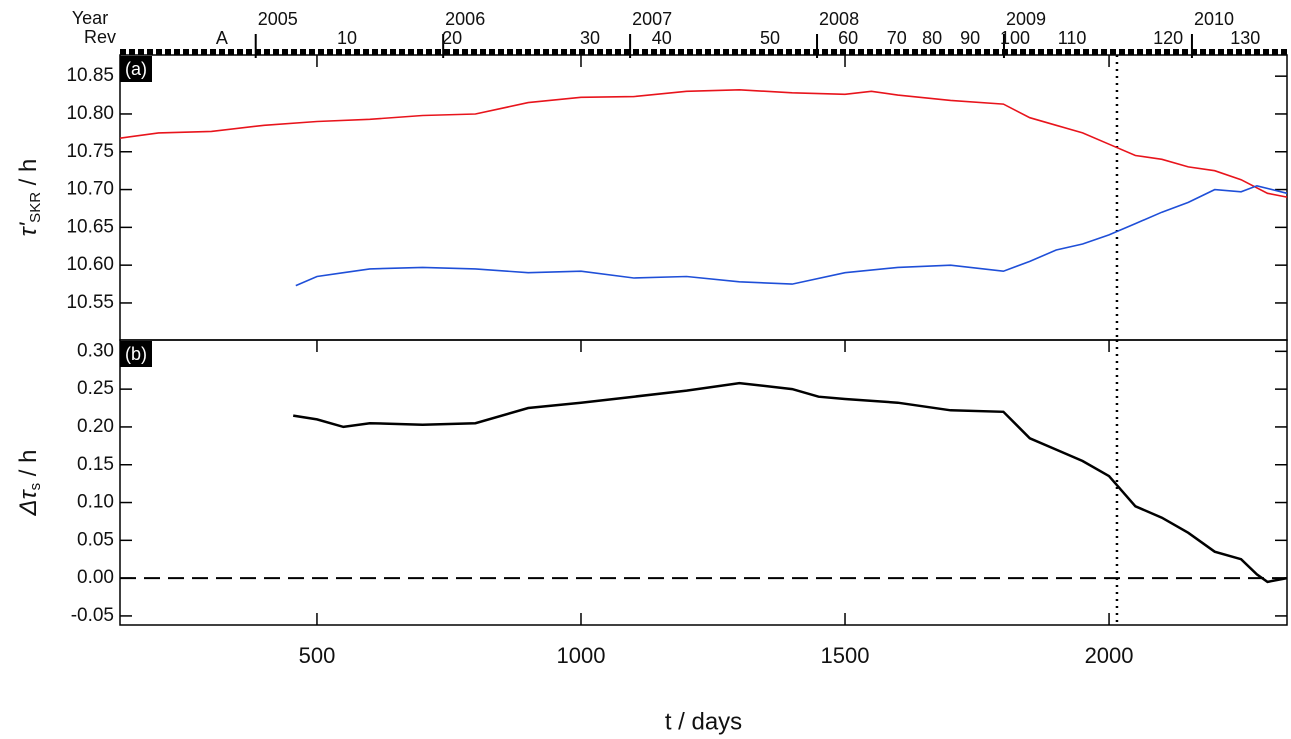 Image resolution: width=1291 pixels, height=739 pixels. What do you see at coordinates (452, 38) in the screenshot?
I see `rev-label: 20` at bounding box center [452, 38].